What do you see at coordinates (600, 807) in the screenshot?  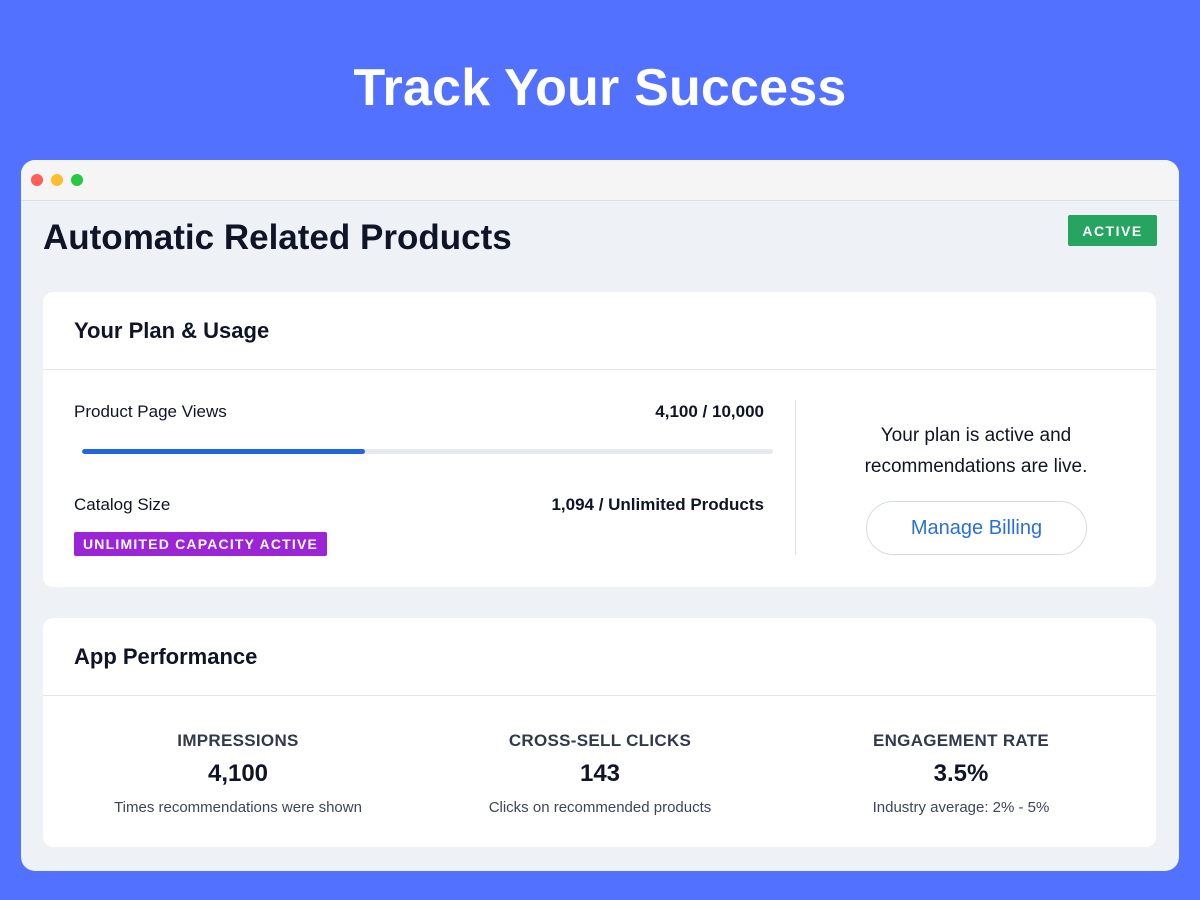 I see `metric-description: Clicks on recommended products` at bounding box center [600, 807].